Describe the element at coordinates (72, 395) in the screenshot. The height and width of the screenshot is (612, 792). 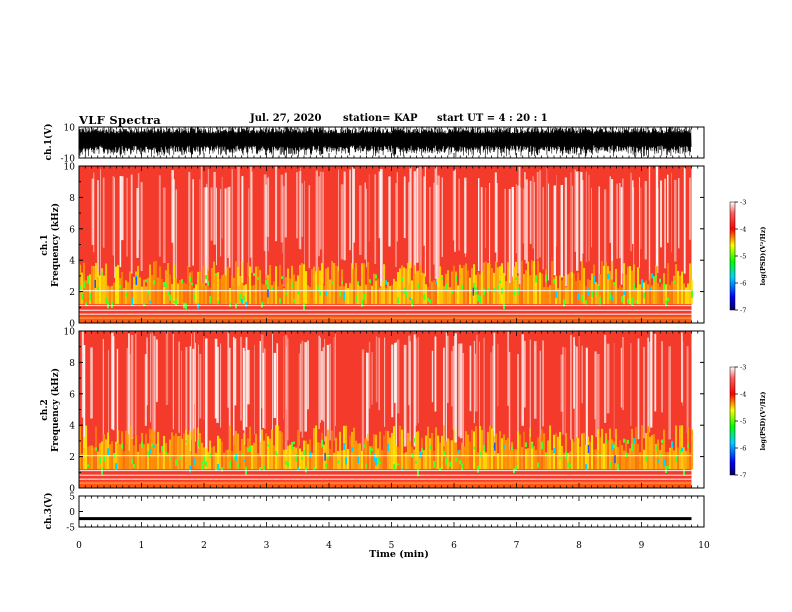
I see `spectrogram-ytick-label: 6` at that location.